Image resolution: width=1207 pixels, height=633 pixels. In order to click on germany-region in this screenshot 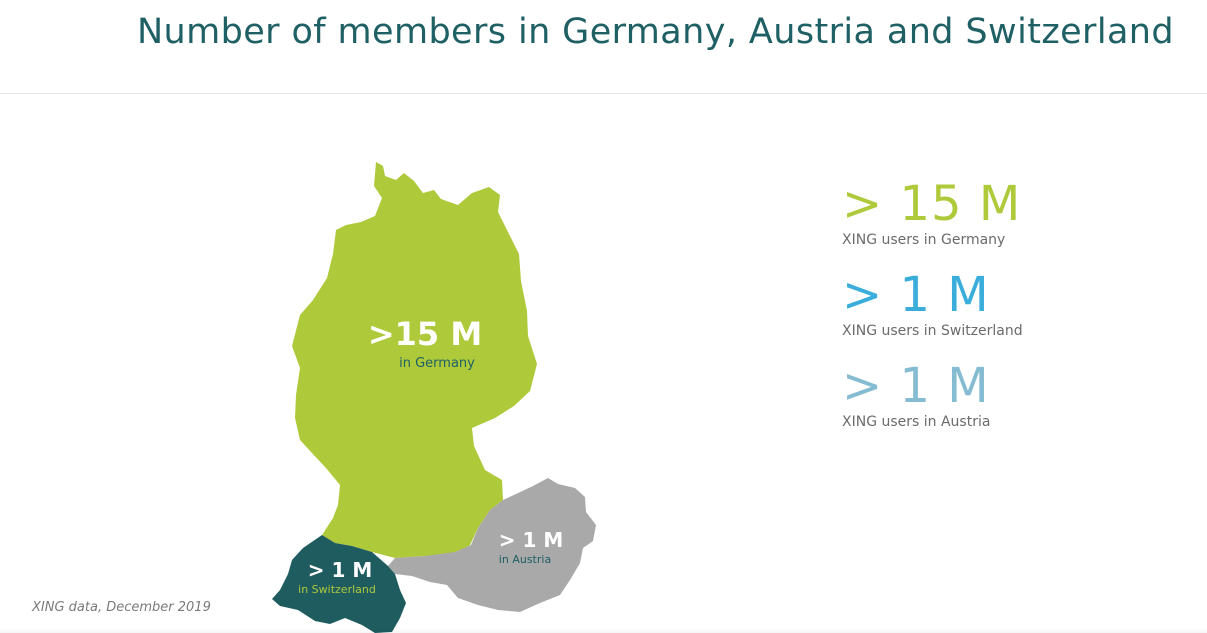, I will do `click(414, 360)`.